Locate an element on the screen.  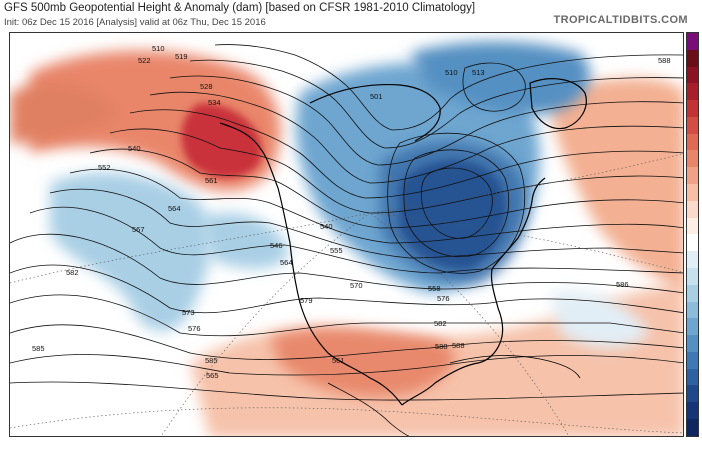
negative-anomaly-greenland is located at coordinates (500, 77).